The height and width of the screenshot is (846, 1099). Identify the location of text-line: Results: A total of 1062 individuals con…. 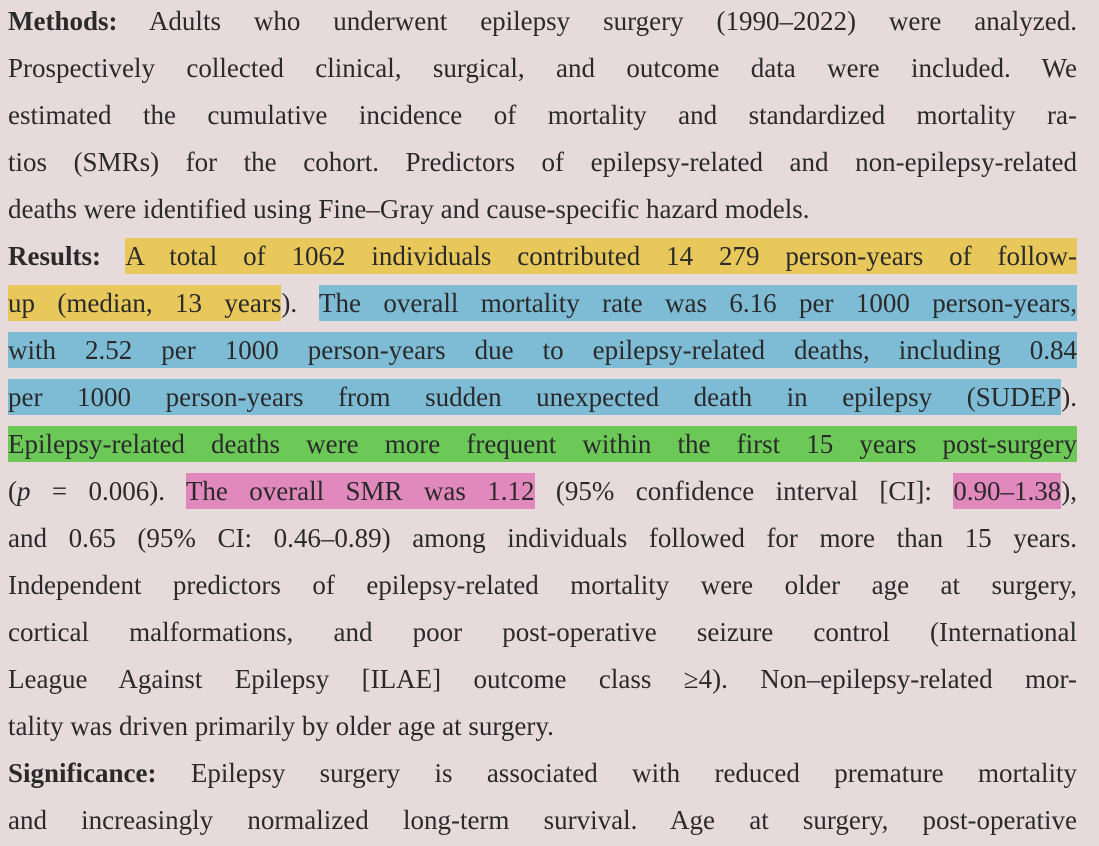
(542, 256).